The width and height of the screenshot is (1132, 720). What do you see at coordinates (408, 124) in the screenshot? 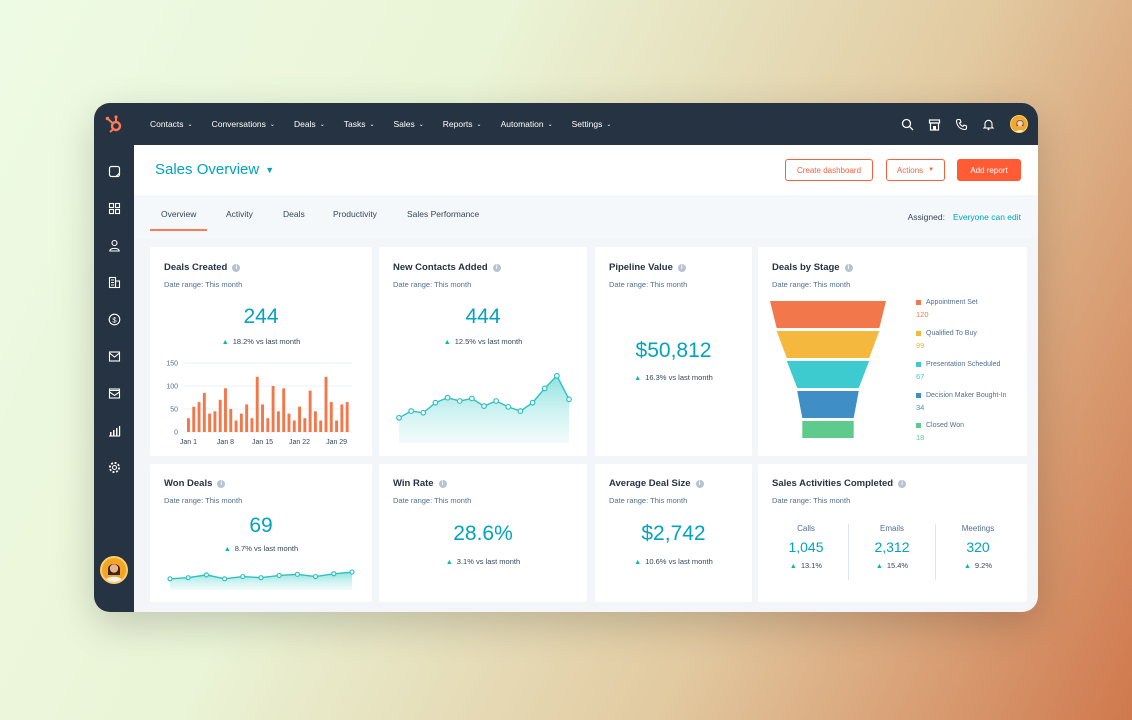
I see `nav-sales: Sales ⌄` at bounding box center [408, 124].